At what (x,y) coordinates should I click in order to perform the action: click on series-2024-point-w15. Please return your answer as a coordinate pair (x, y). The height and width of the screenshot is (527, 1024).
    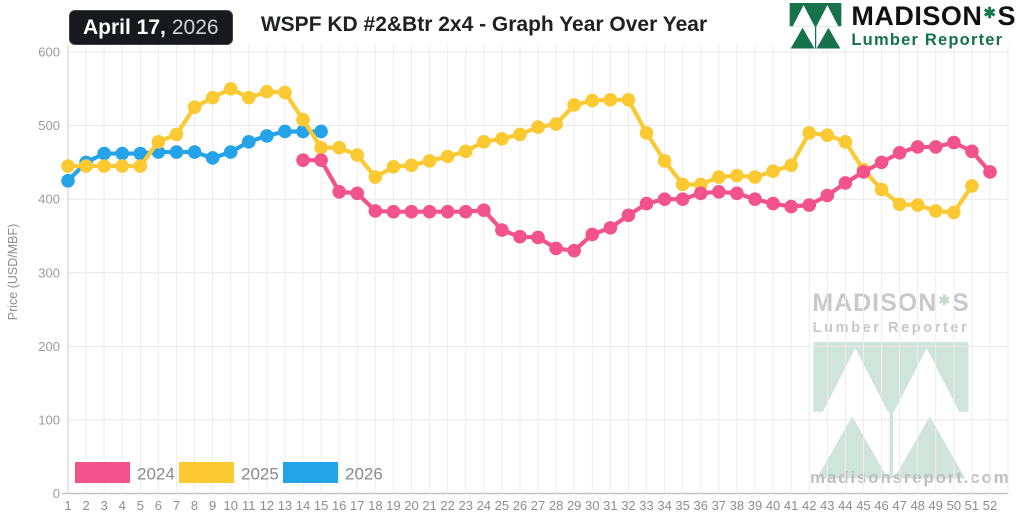
    Looking at the image, I should click on (321, 160).